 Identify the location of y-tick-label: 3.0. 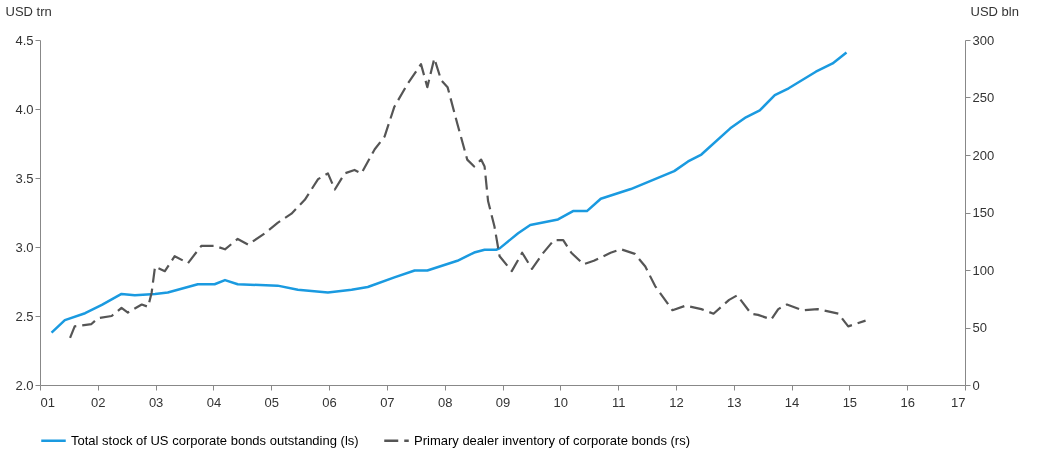
(24, 247).